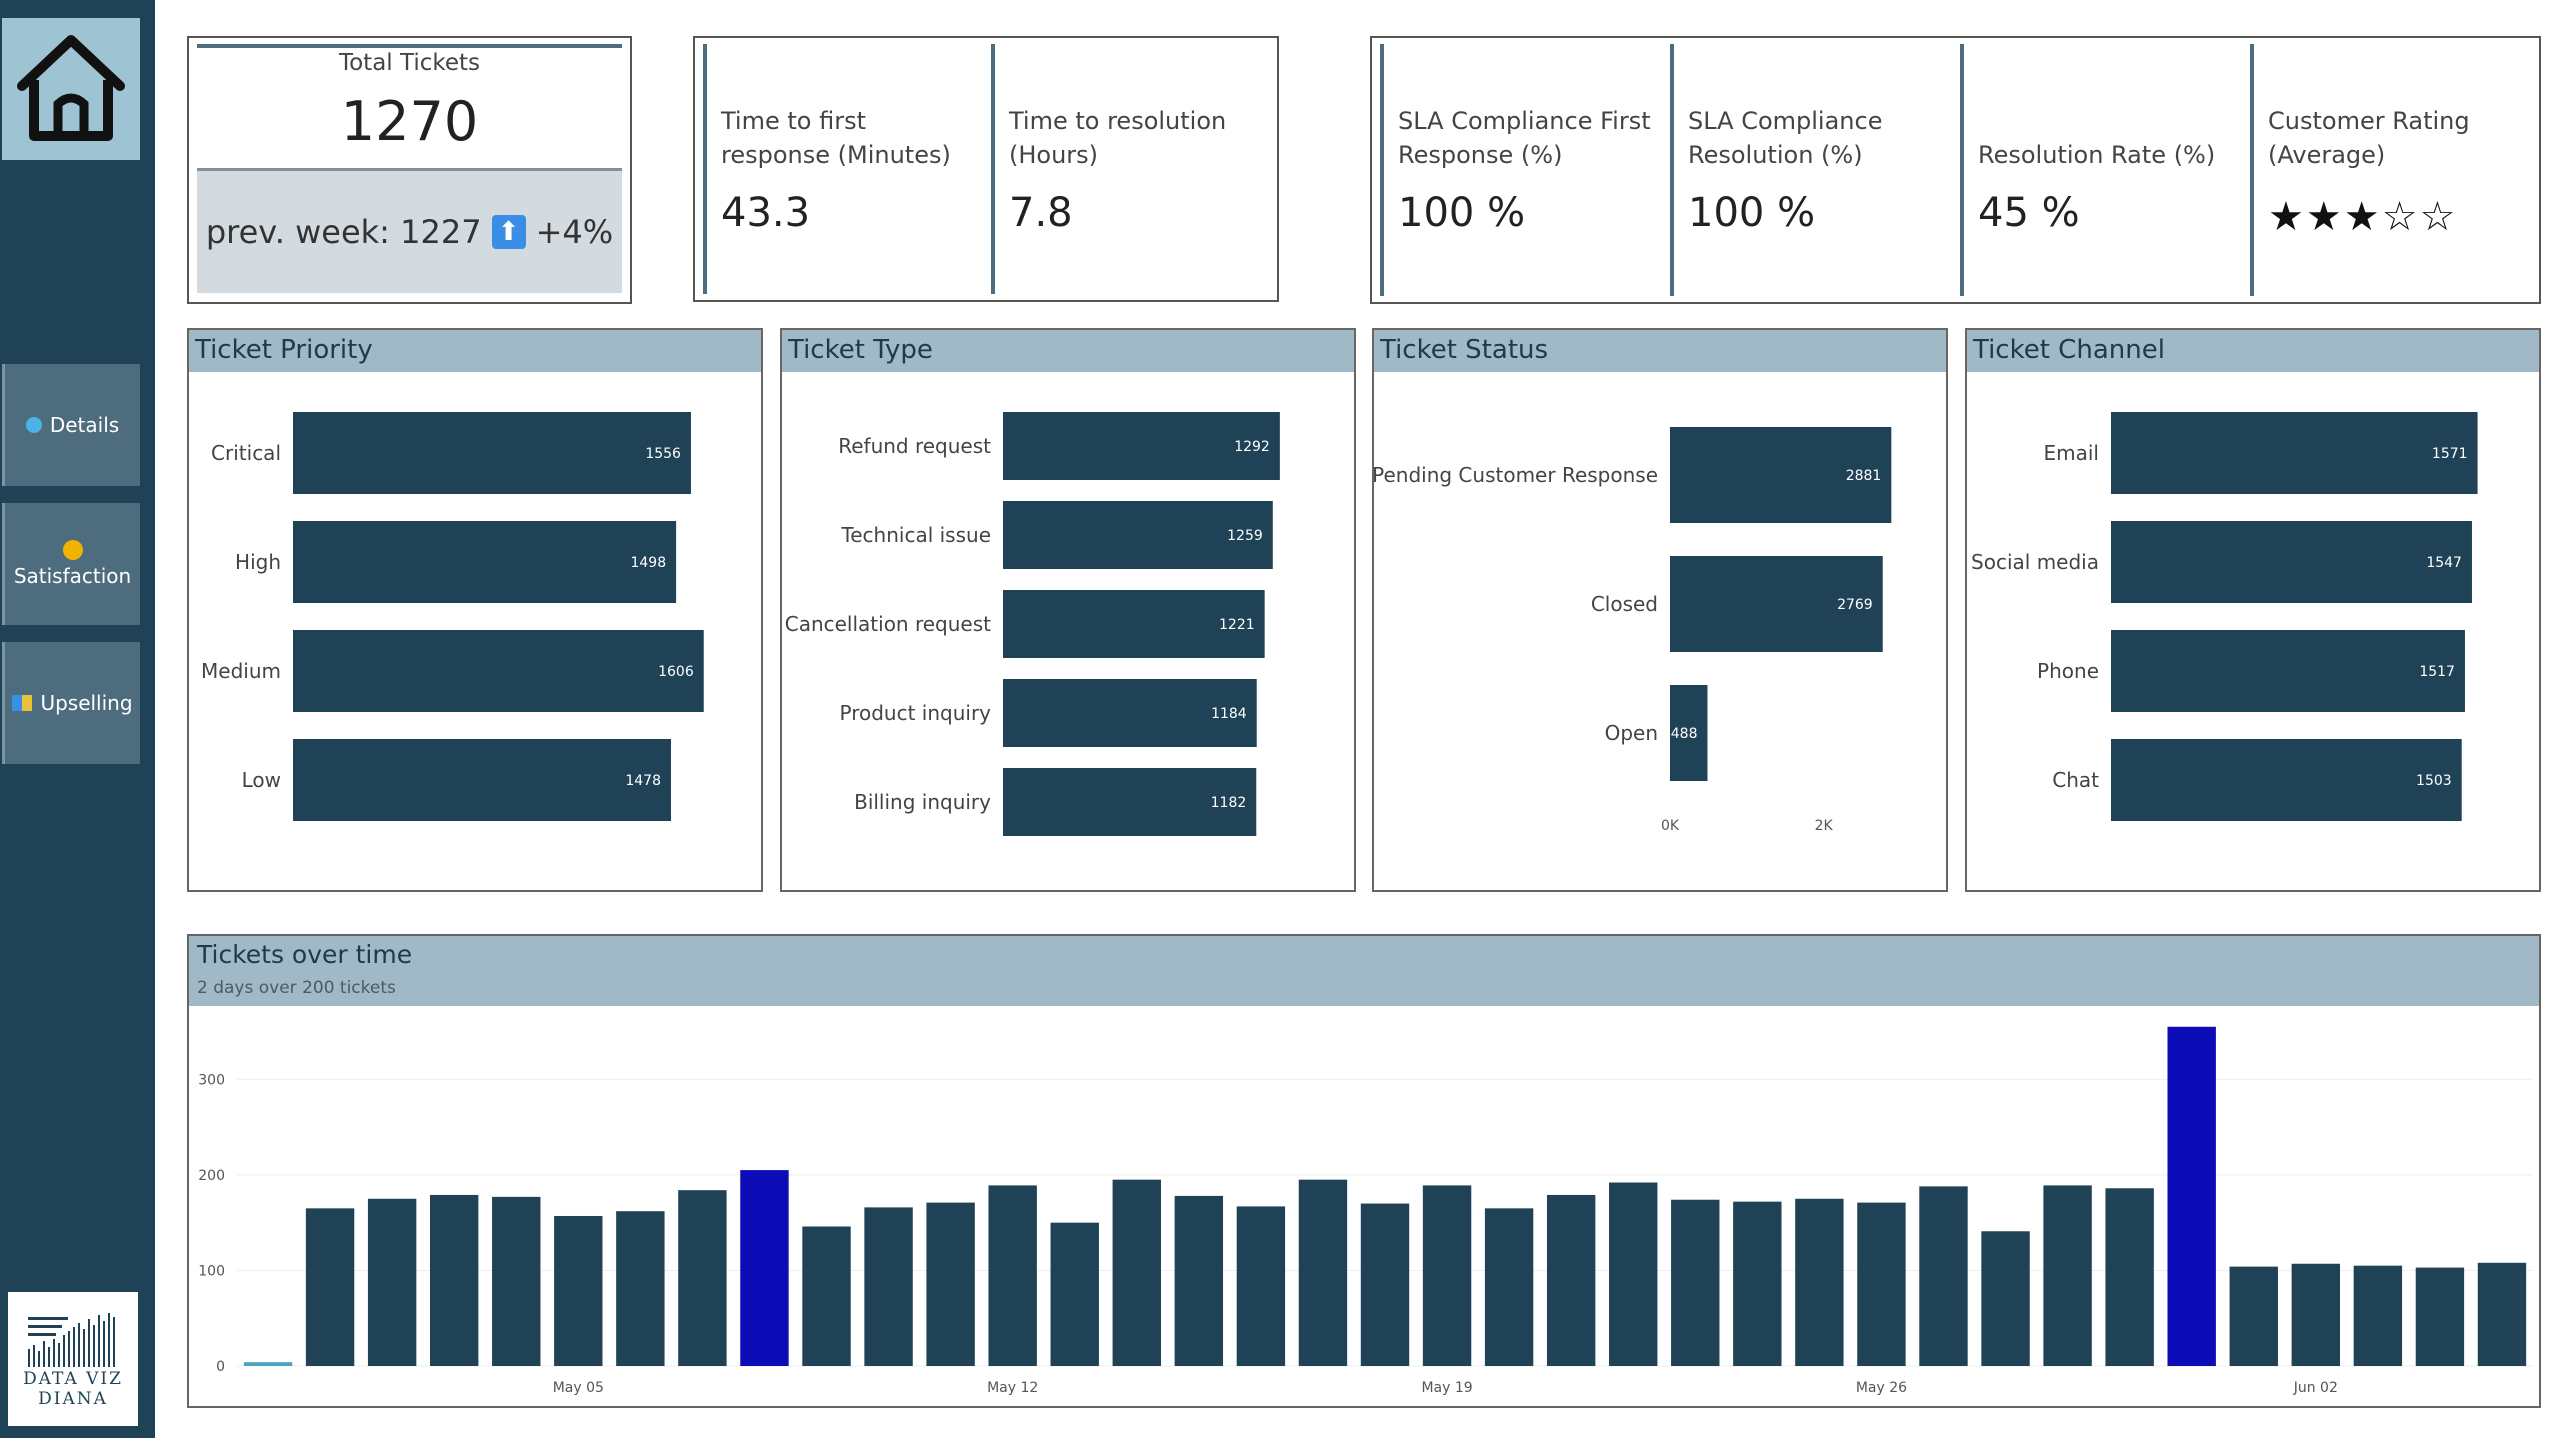 This screenshot has width=2560, height=1438. I want to click on data-label: 1503, so click(2434, 781).